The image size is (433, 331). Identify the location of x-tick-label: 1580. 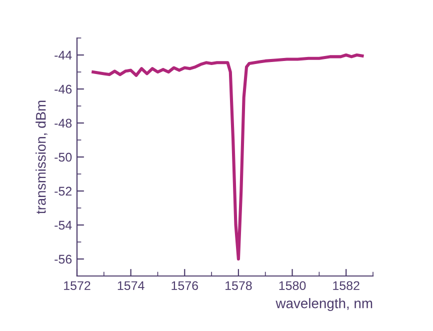
(292, 285).